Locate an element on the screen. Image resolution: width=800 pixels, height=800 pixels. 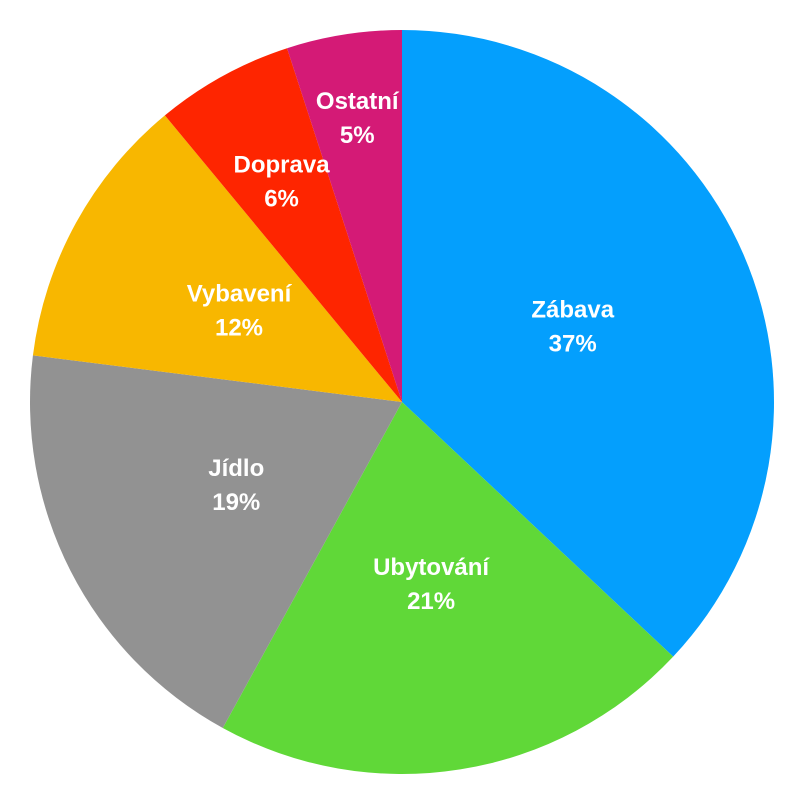
slice-label: Jídlo is located at coordinates (236, 468).